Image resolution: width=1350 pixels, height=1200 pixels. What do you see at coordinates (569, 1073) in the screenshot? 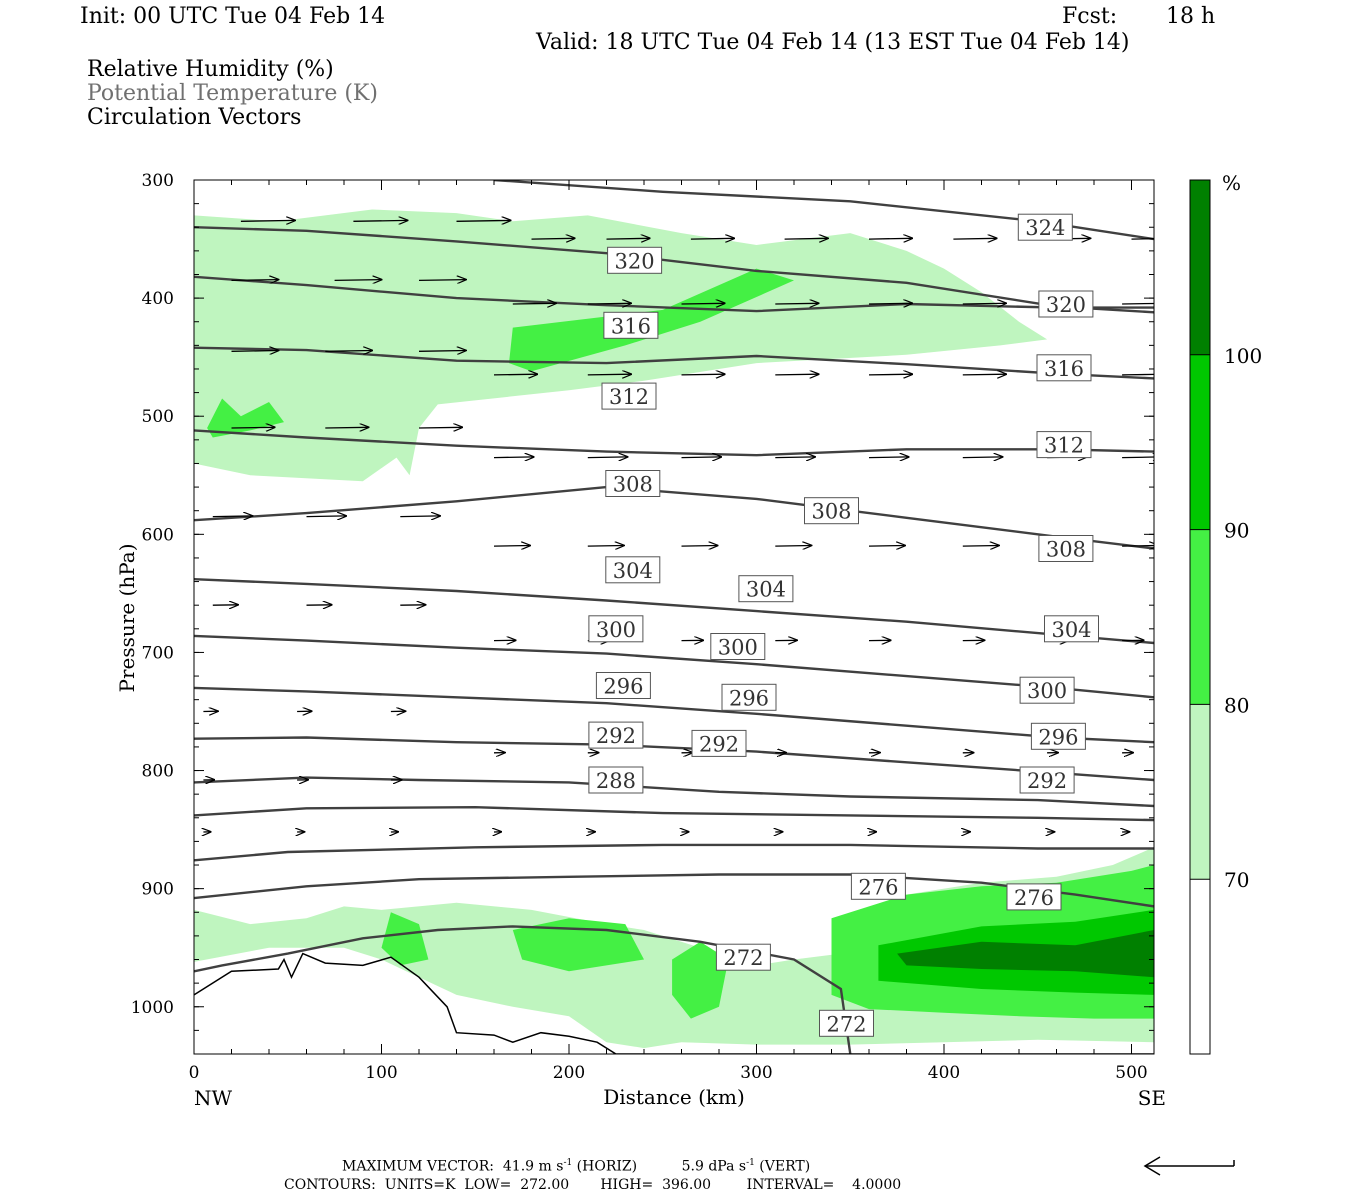
I see `x-tick-label: 200` at bounding box center [569, 1073].